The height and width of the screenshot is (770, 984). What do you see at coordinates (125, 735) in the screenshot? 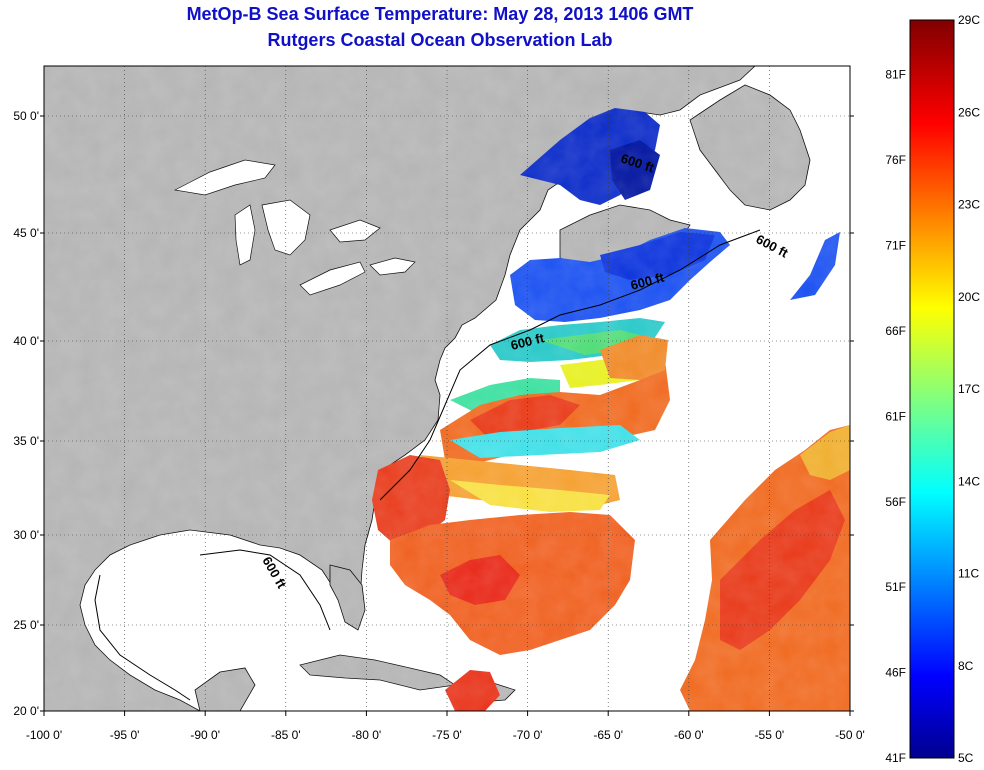
I see `longitude-tick-label: -95 0'` at bounding box center [125, 735].